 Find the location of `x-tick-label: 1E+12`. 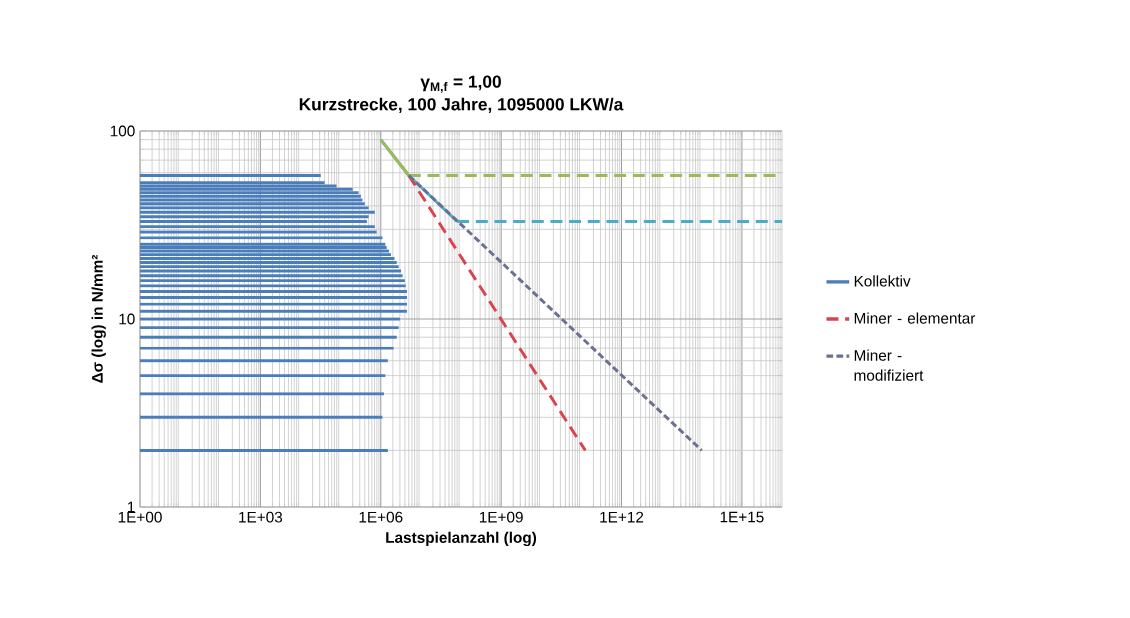

x-tick-label: 1E+12 is located at coordinates (622, 517).